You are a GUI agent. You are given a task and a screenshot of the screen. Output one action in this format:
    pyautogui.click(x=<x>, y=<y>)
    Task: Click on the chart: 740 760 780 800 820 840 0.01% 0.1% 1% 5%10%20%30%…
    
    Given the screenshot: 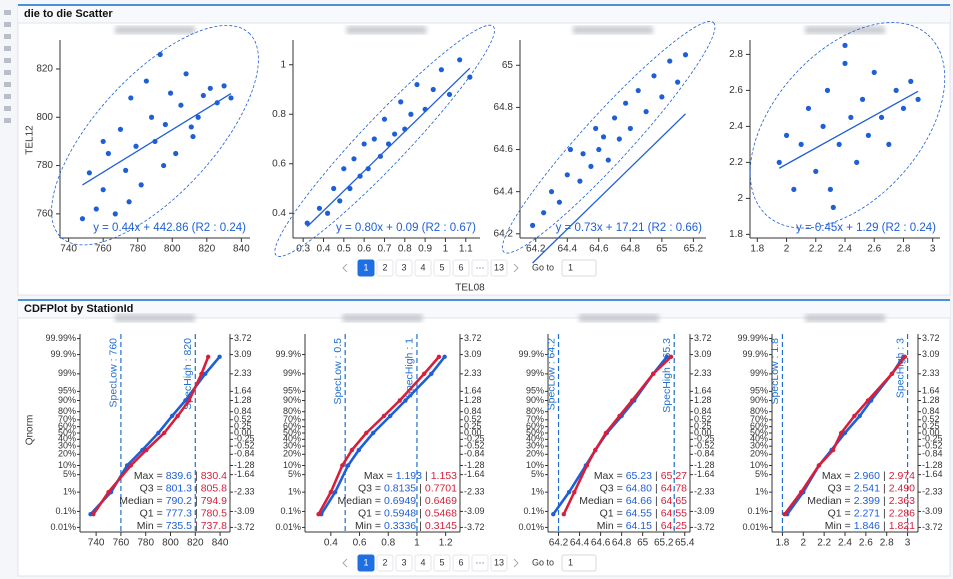 What is the action you would take?
    pyautogui.click(x=150, y=431)
    